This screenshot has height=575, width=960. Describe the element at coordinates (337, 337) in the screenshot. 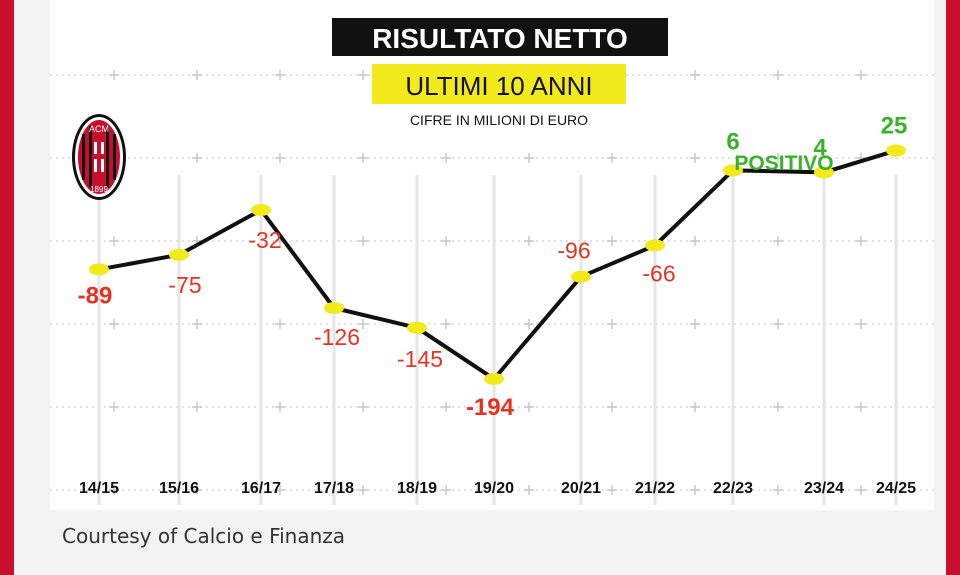

I see `data-label: -126` at that location.